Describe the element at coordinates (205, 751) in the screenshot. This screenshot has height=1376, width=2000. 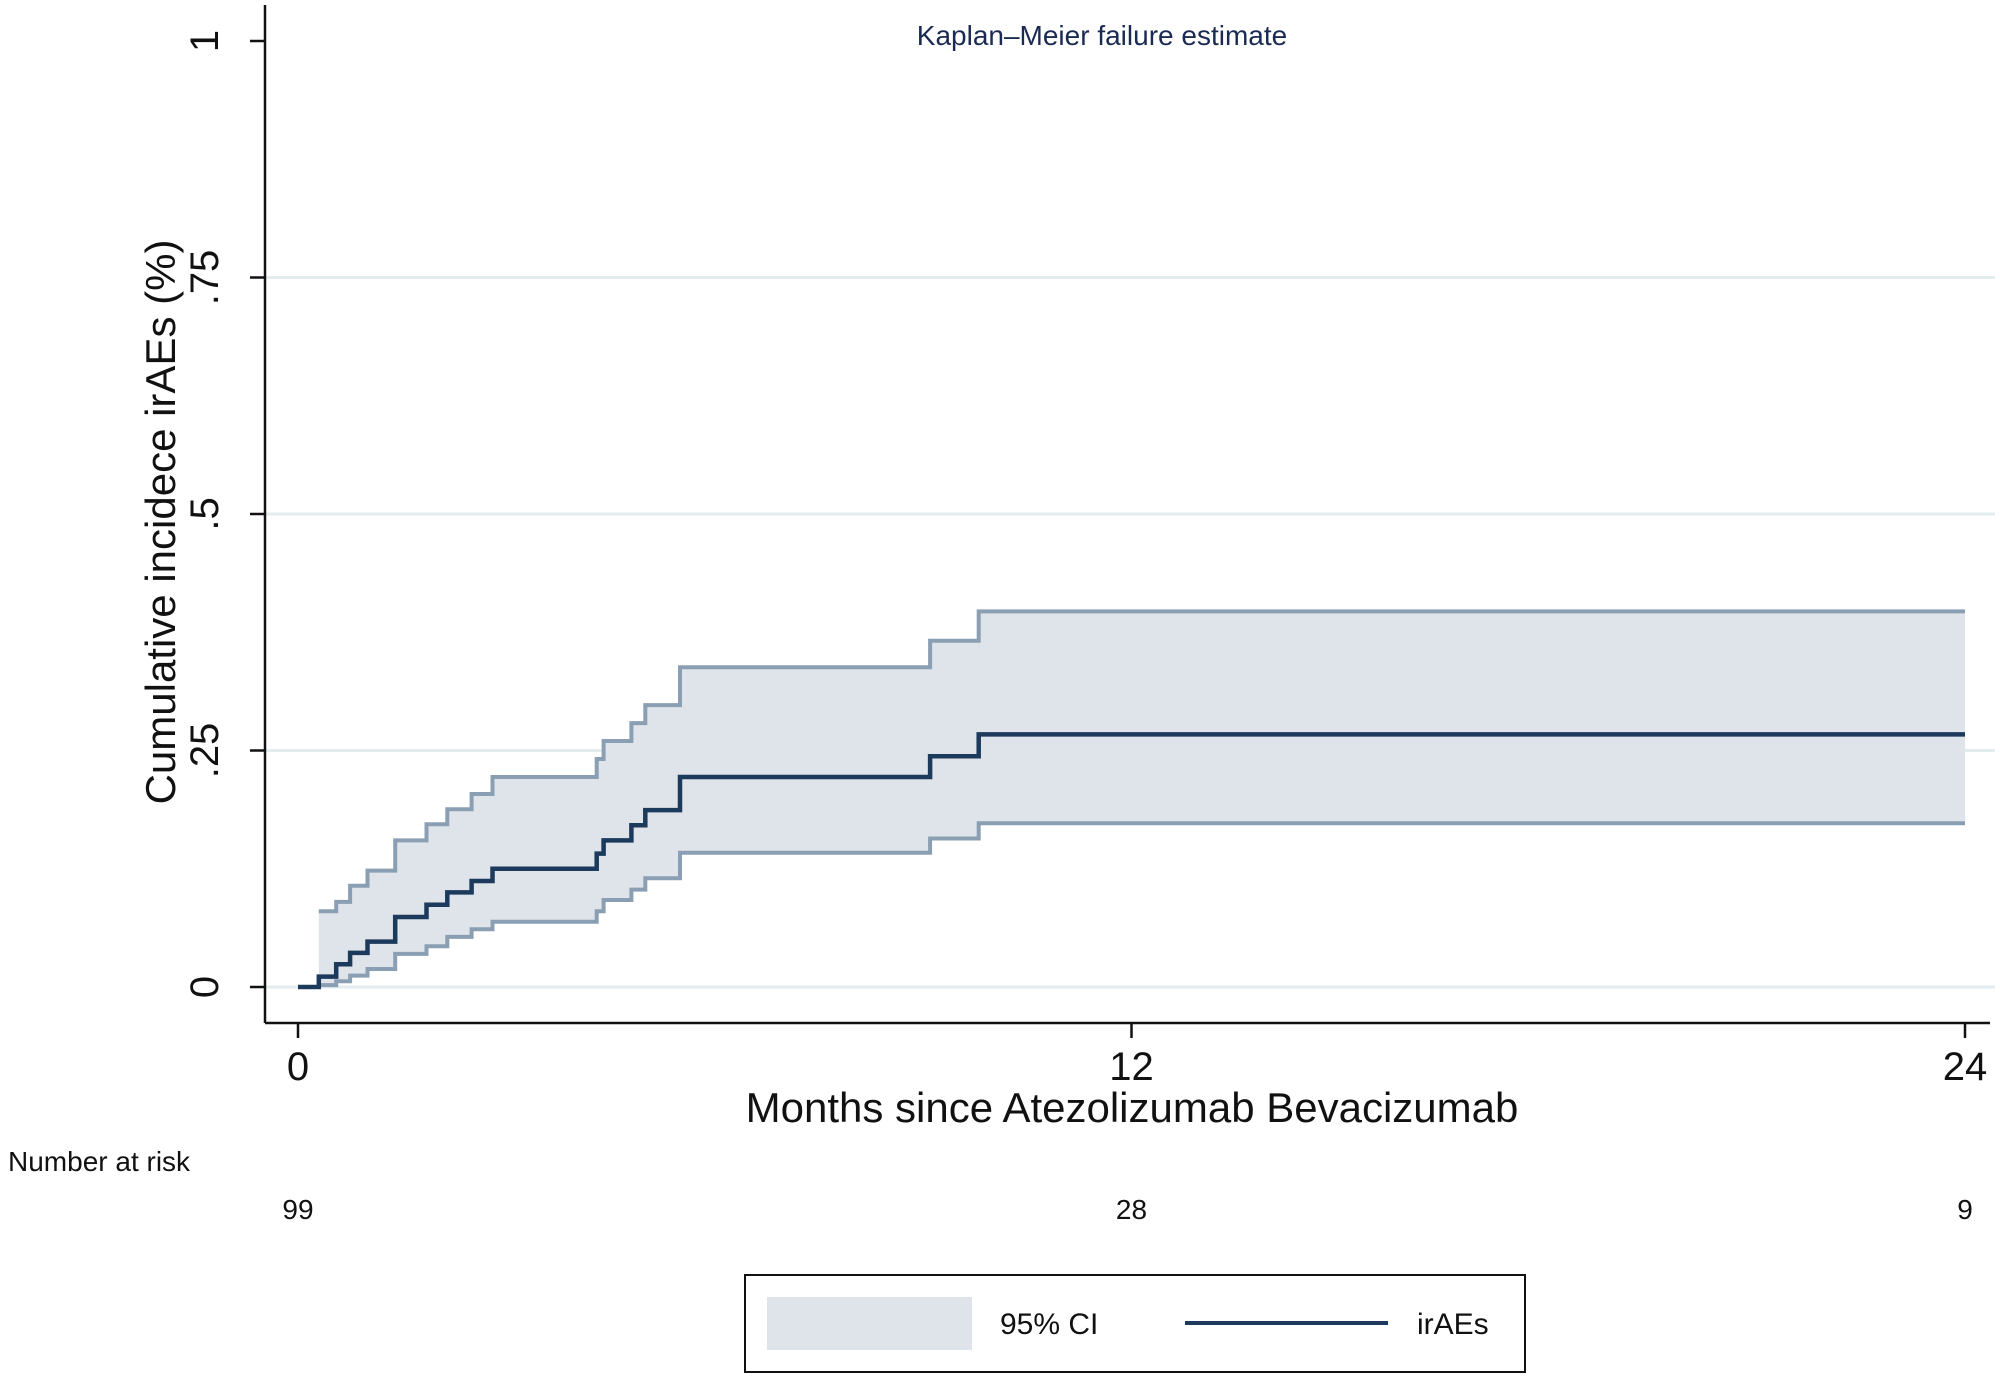
I see `y-tick-label: .25` at that location.